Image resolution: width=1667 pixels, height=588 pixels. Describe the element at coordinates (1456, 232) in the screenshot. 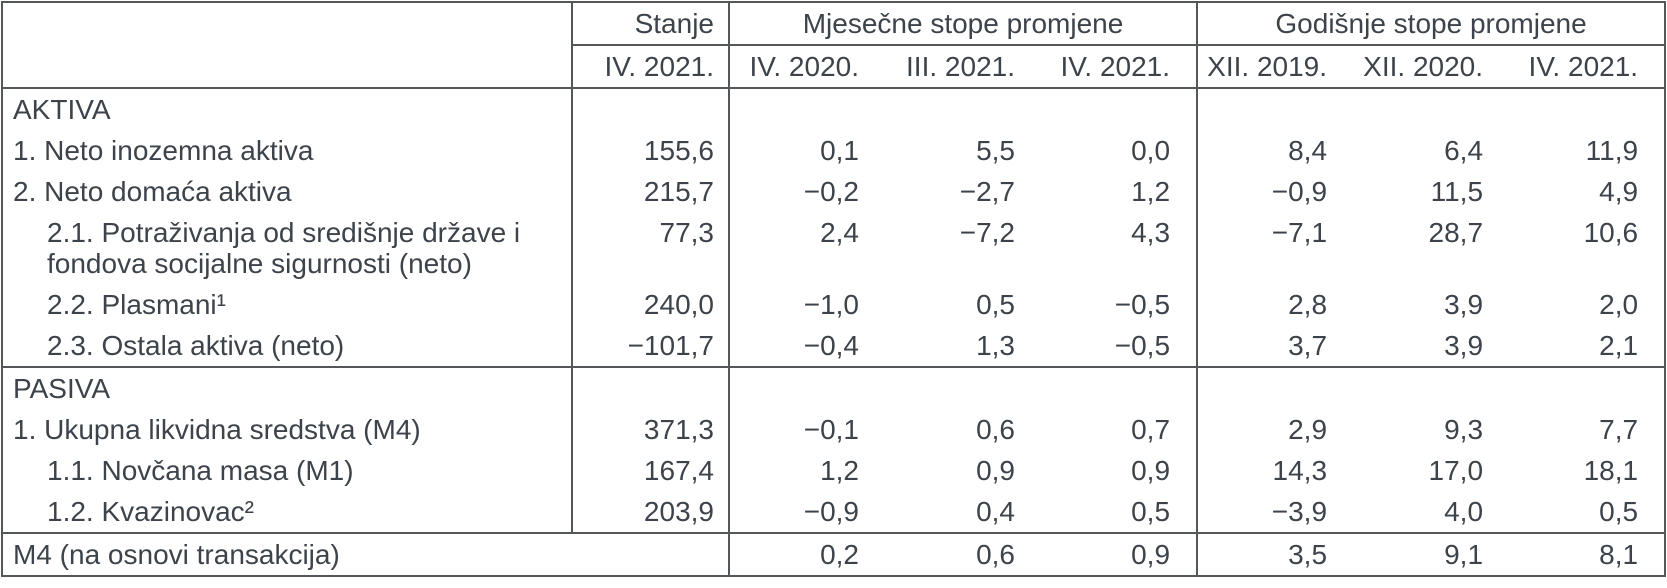

I see `cell-annual-2: 28,7` at that location.